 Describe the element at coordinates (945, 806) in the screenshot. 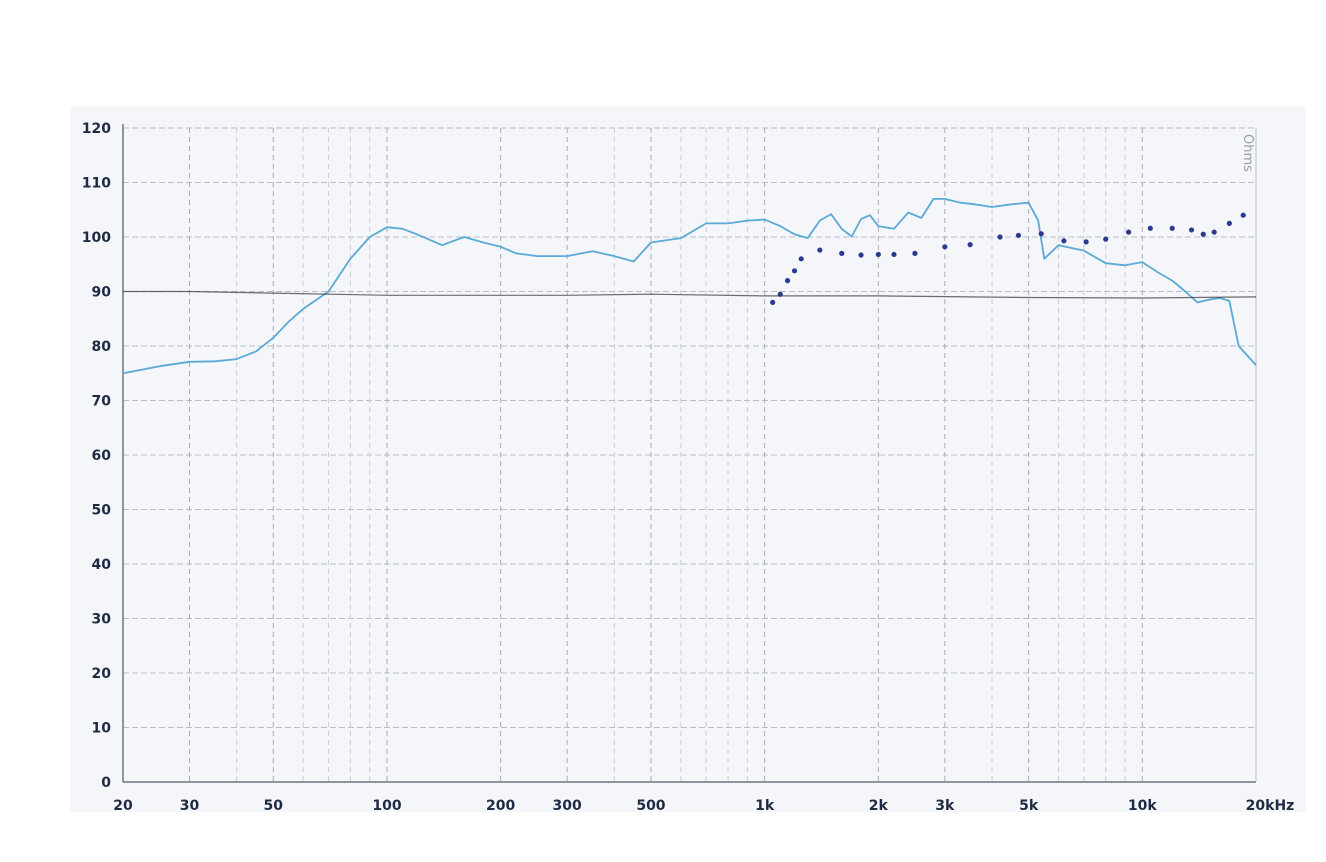

I see `x-tick-label: 3k` at that location.